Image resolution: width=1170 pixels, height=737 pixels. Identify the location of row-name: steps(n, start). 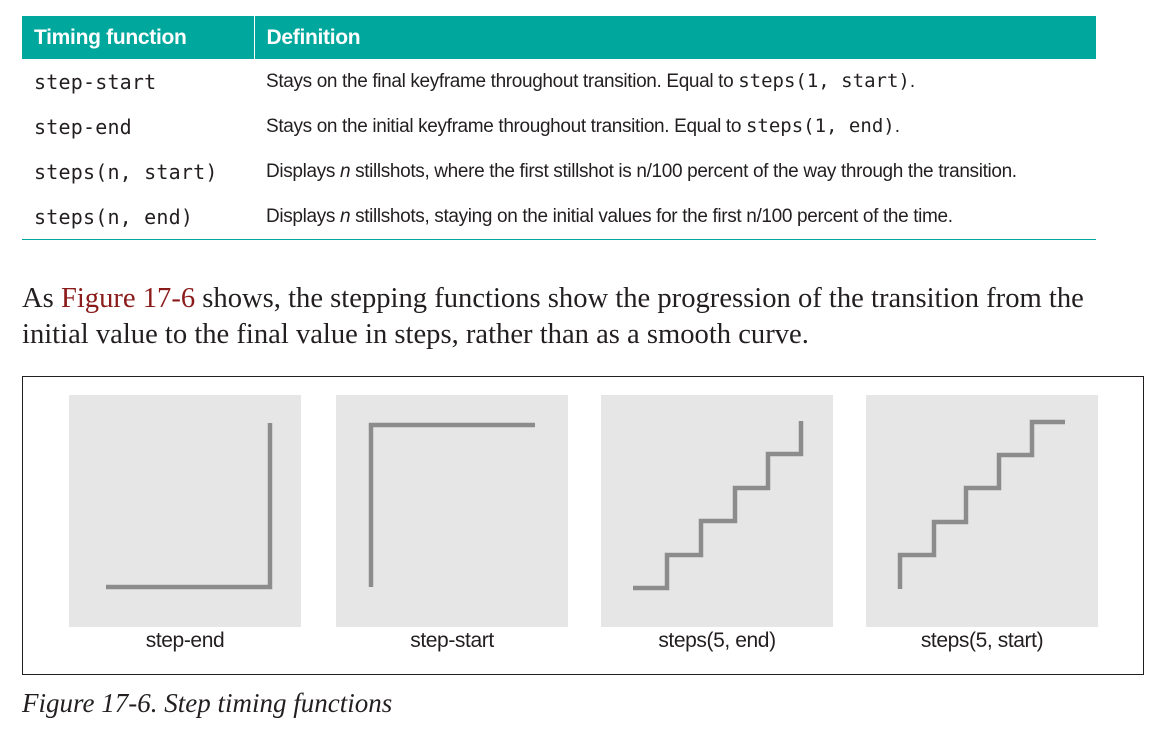
(126, 171).